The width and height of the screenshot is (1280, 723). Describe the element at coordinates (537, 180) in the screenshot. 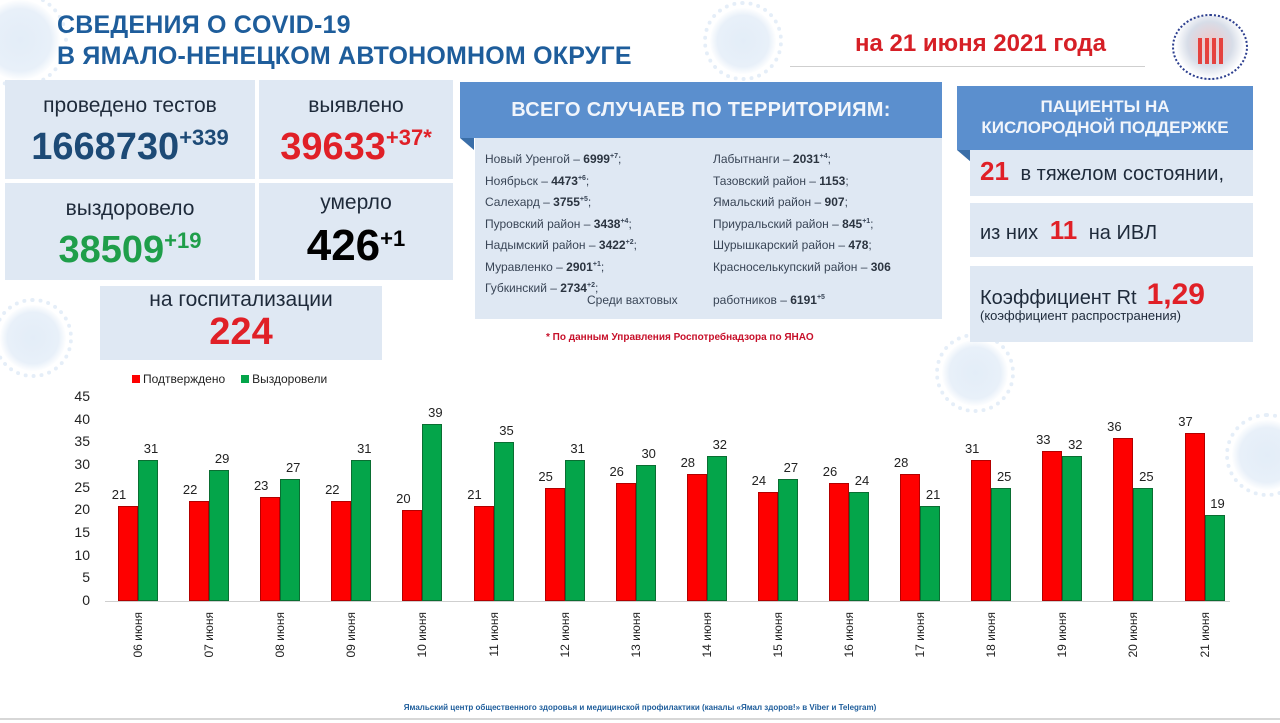

I see `territory-item: Ноябрьск – 4473+6;` at that location.